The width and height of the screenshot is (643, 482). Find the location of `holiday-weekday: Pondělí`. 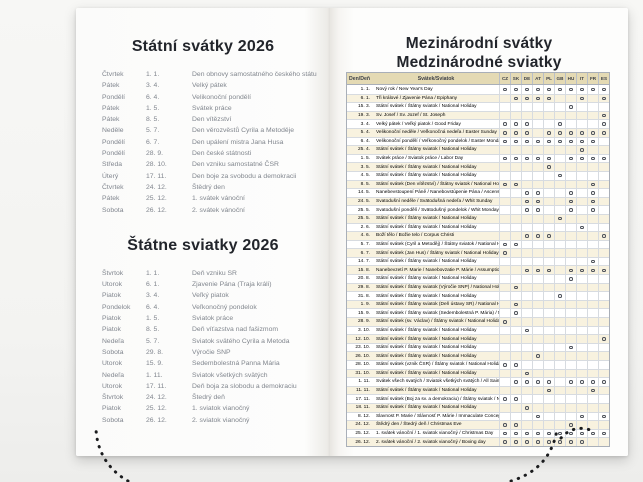

holiday-weekday: Pondělí is located at coordinates (114, 97).